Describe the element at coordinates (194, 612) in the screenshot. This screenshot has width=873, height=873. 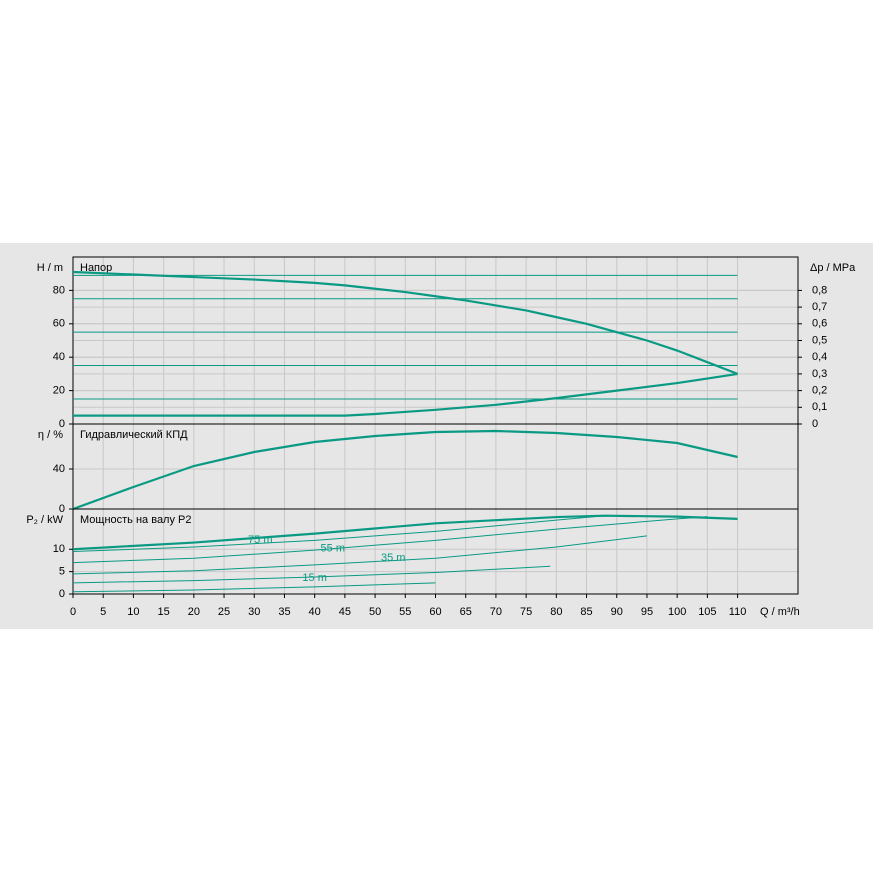
I see `x-tick-label: 20` at that location.